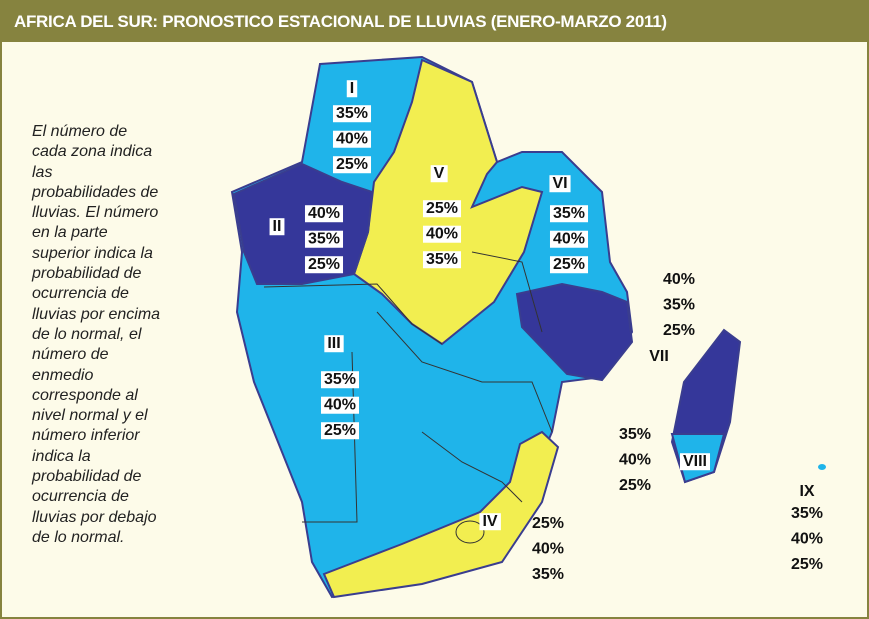  I want to click on region-vii, so click(574, 332).